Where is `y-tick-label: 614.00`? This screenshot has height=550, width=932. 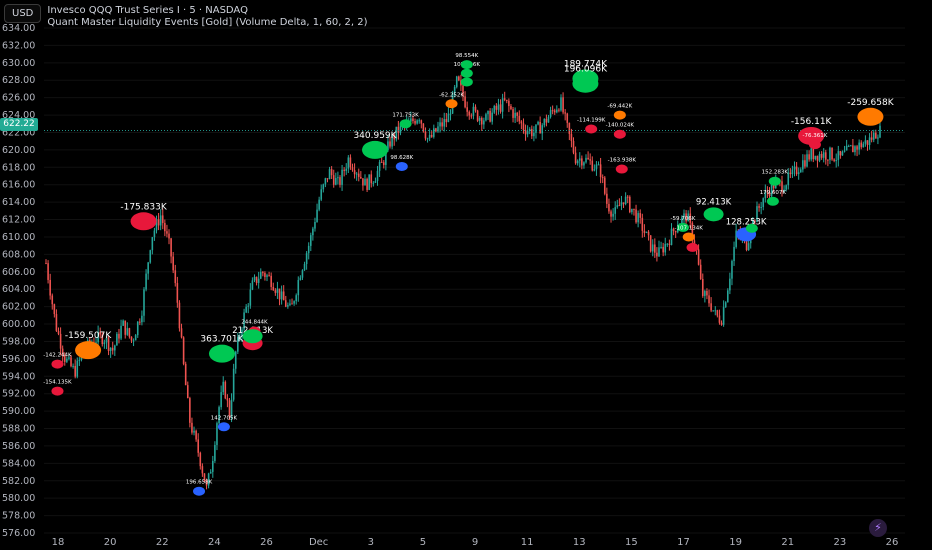
y-tick-label: 614.00 is located at coordinates (18, 202).